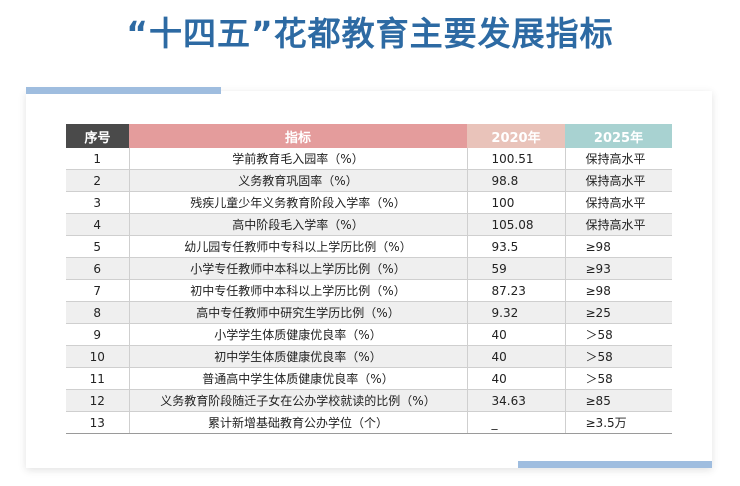 The image size is (740, 486). What do you see at coordinates (298, 312) in the screenshot?
I see `cell-indicator: 高中专任教师中研究生学历比例（%）` at bounding box center [298, 312].